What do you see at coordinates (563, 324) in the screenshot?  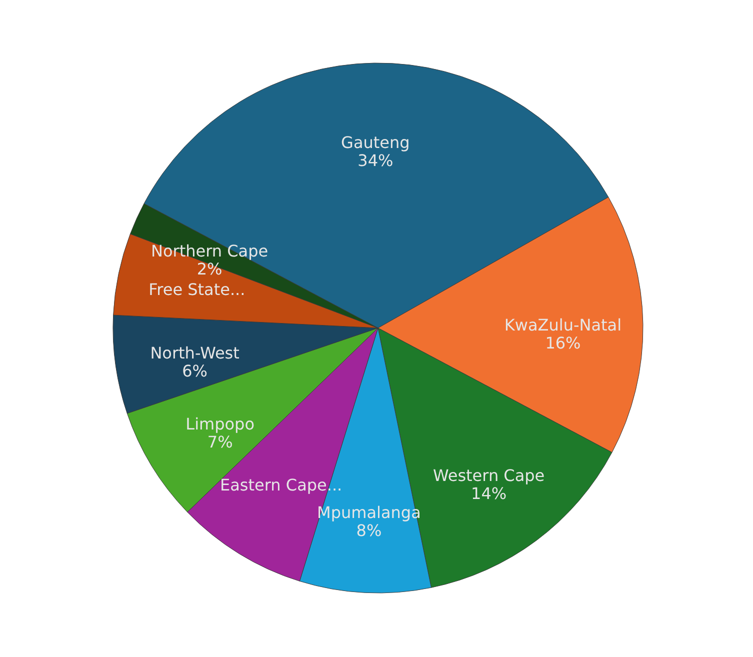 I see `slice-label: KwaZulu-Natal` at bounding box center [563, 324].